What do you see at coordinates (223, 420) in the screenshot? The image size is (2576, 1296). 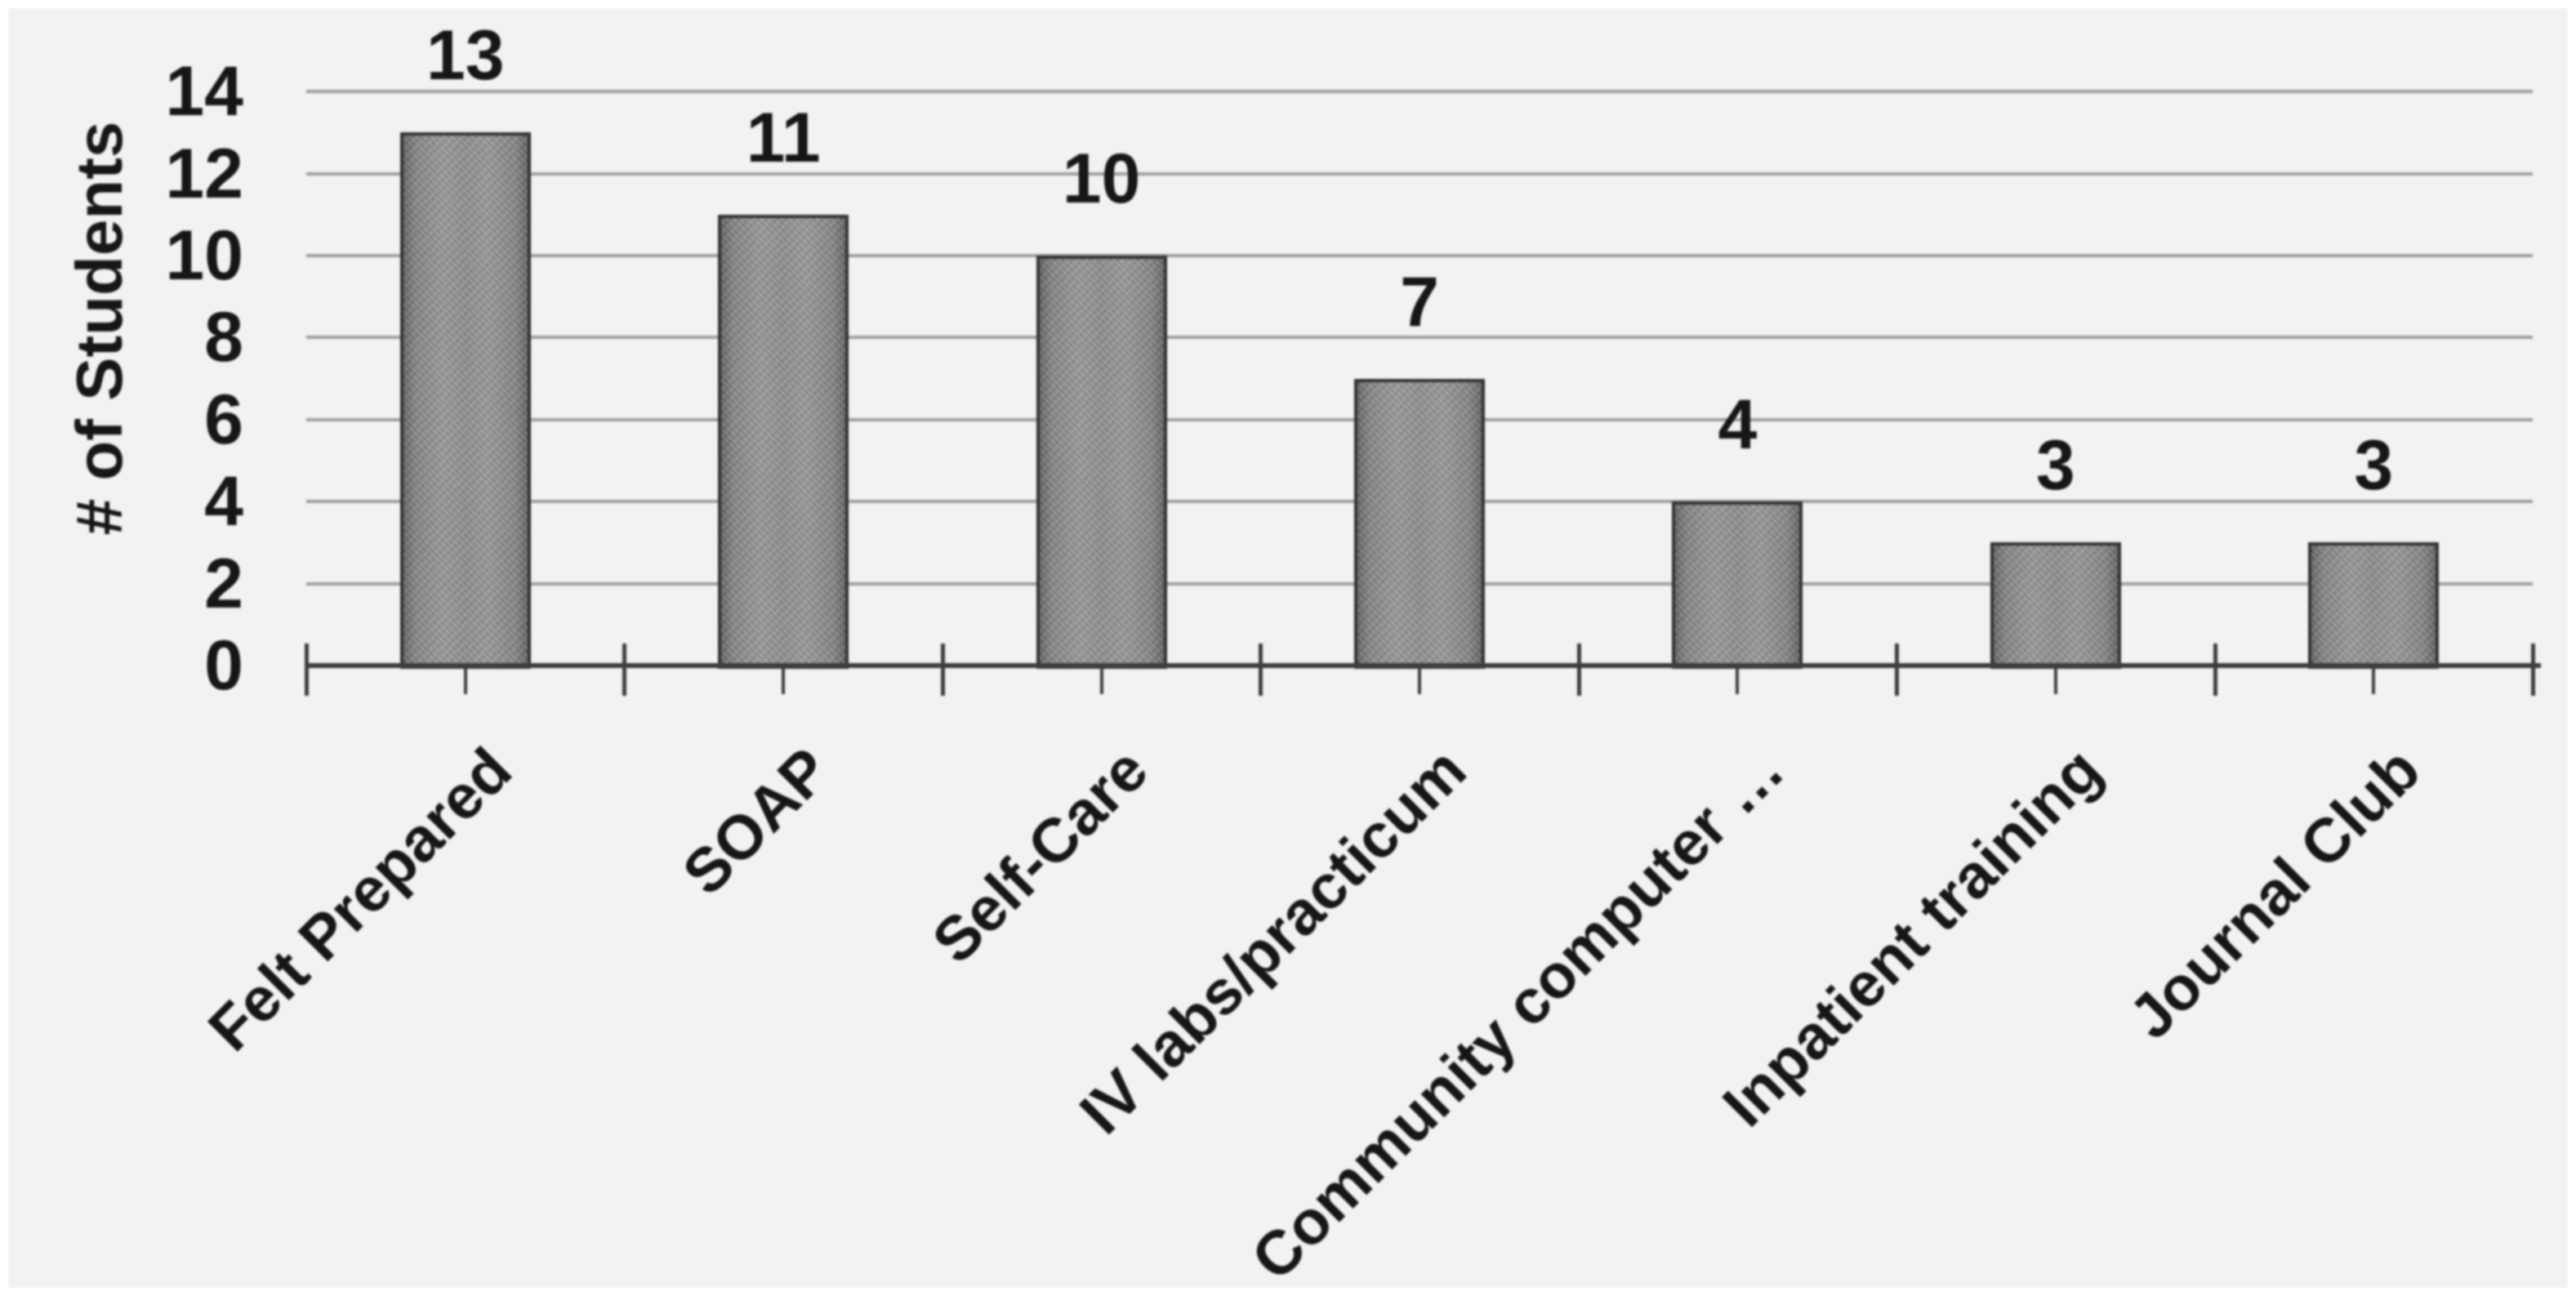 I see `y-axis-tick-label: 6` at bounding box center [223, 420].